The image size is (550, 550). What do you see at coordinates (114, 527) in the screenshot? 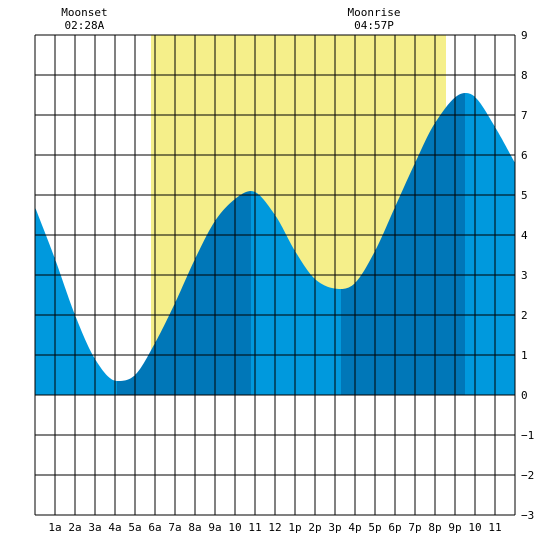
I see `x-tick-label: 4a` at bounding box center [114, 527].